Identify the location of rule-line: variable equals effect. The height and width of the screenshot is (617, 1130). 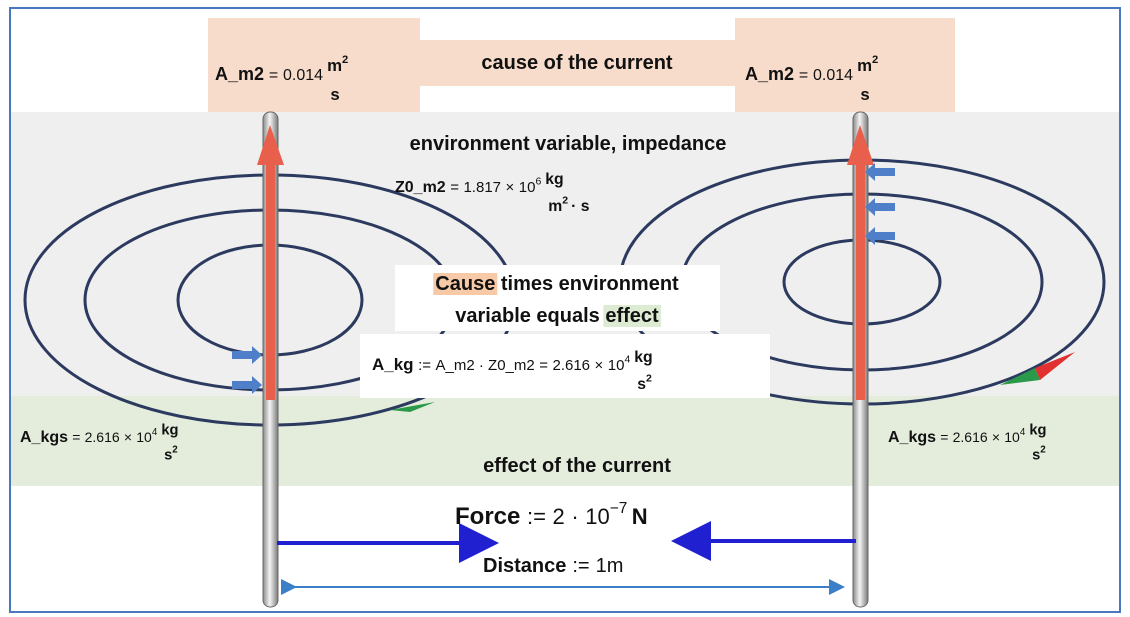
(557, 316).